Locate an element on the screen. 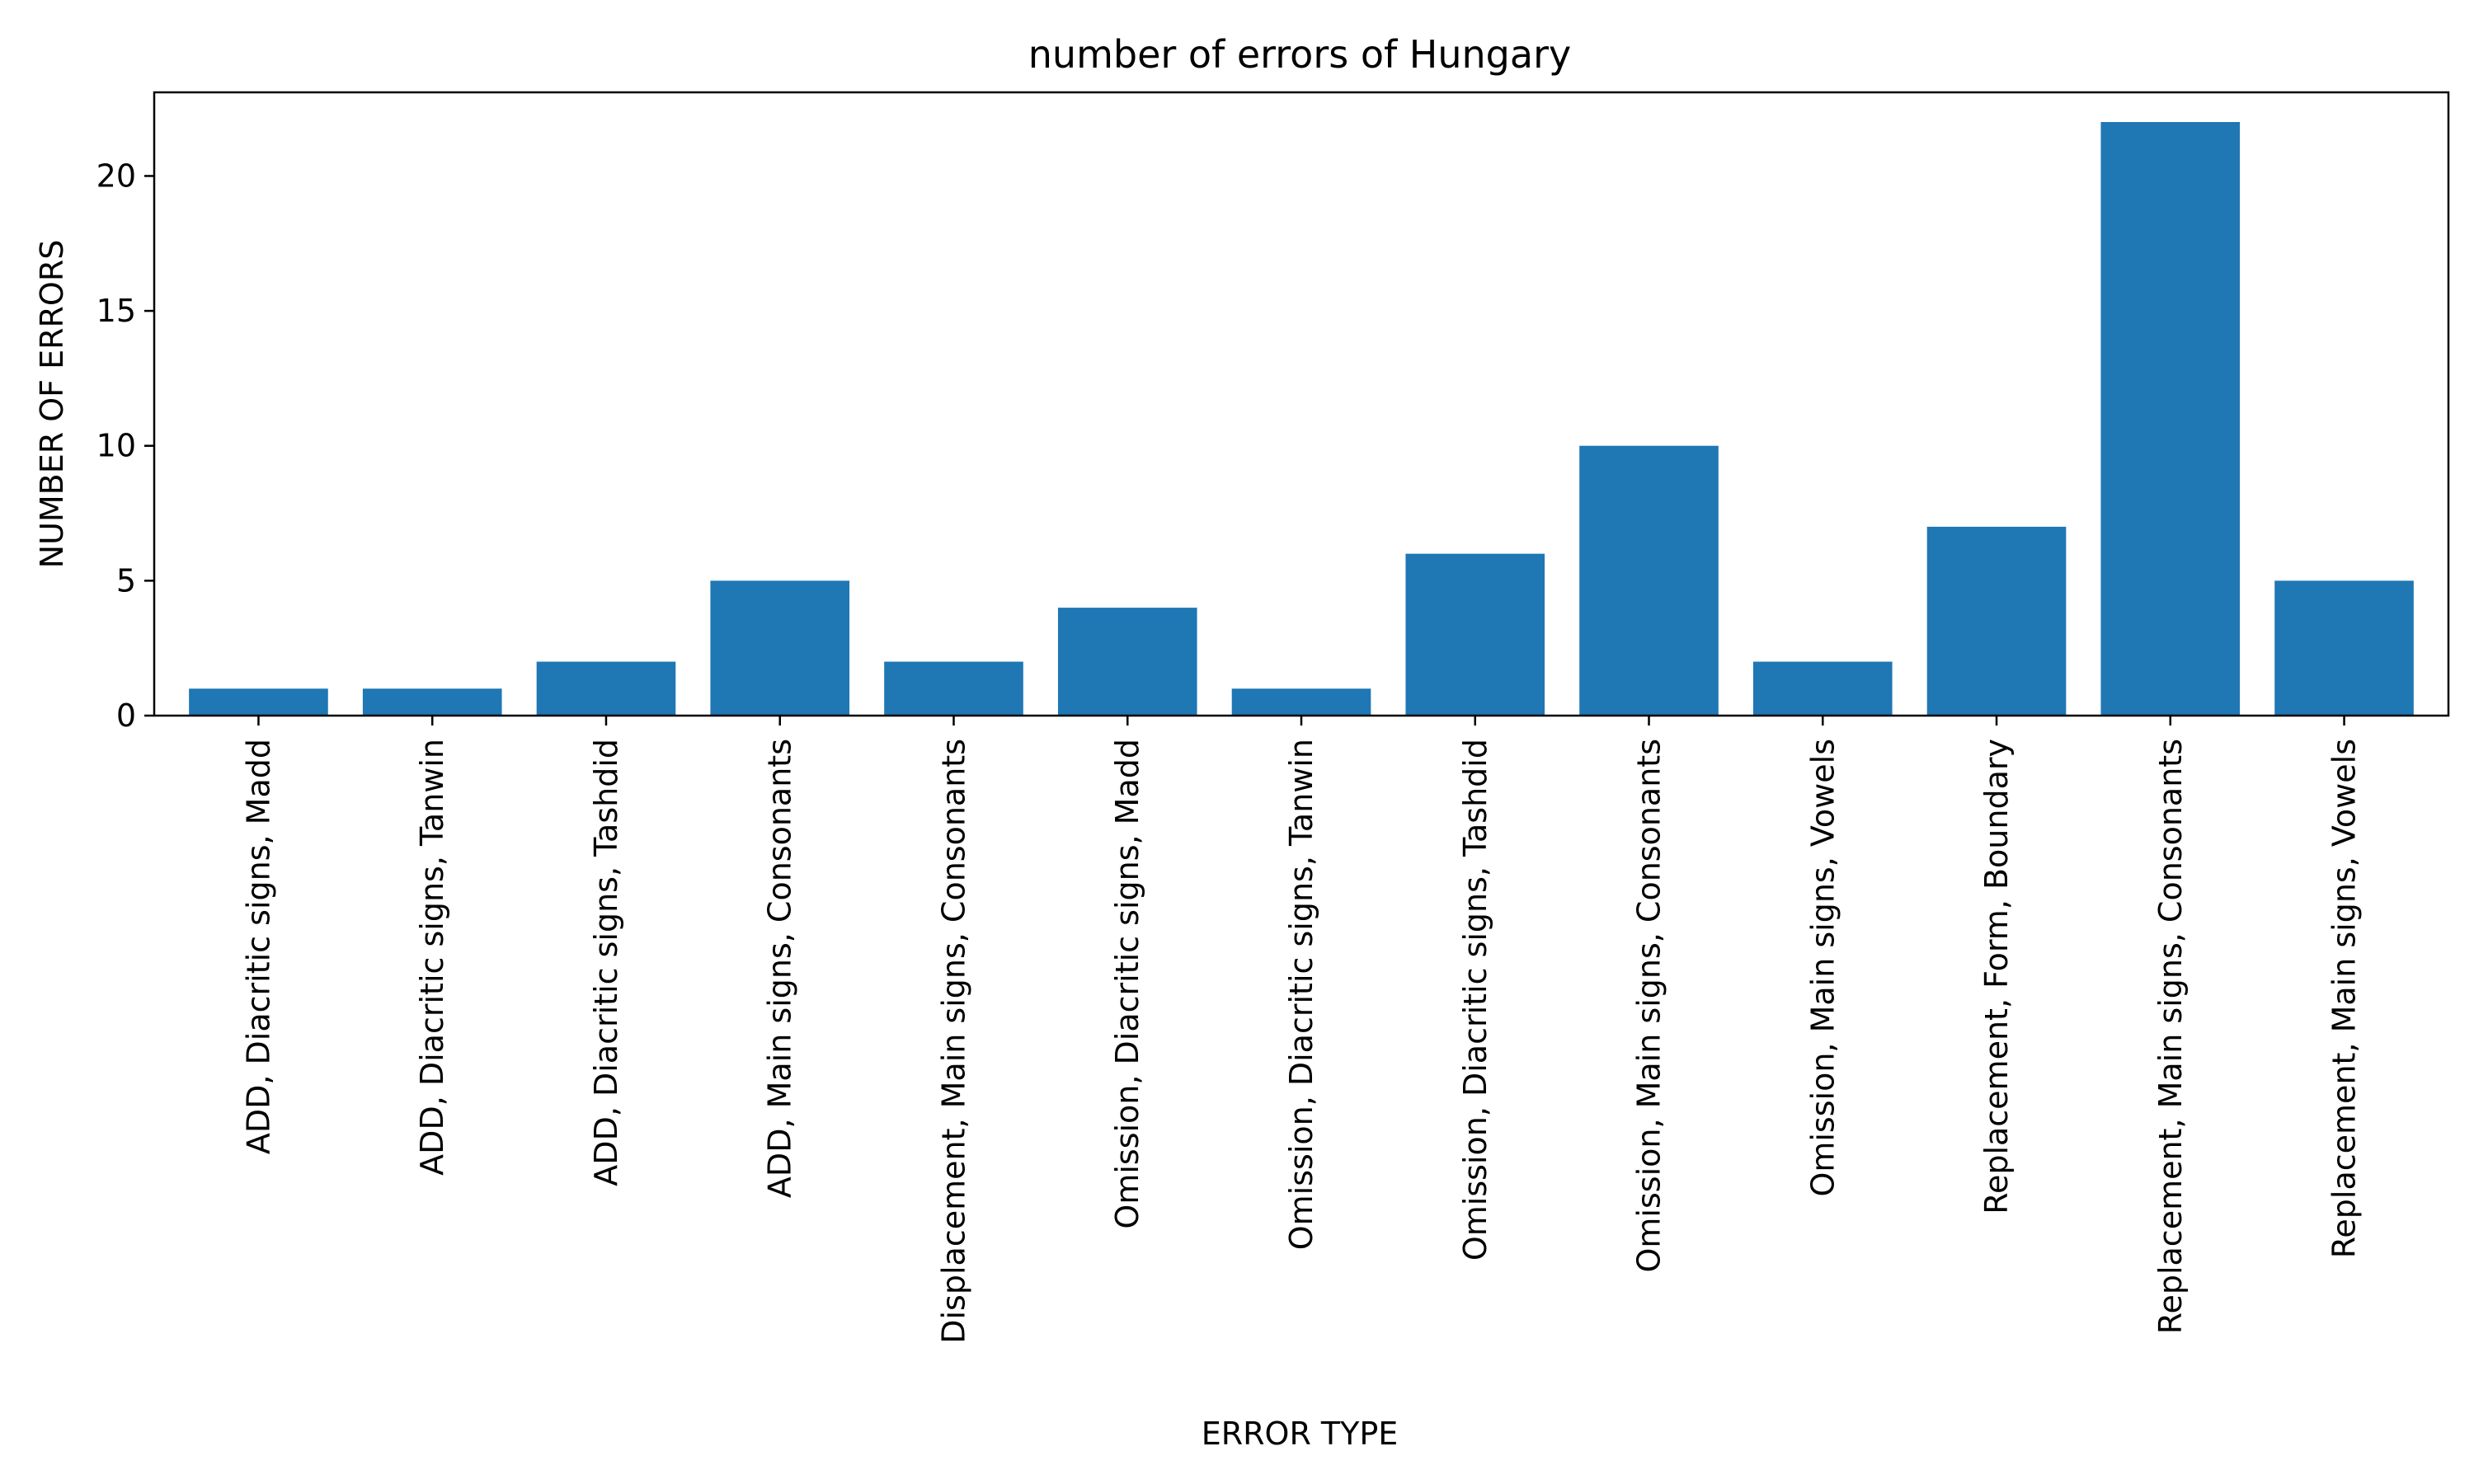 This screenshot has width=2474, height=1484. x-tick-label: Omission, Main signs, Consonants is located at coordinates (1649, 1006).